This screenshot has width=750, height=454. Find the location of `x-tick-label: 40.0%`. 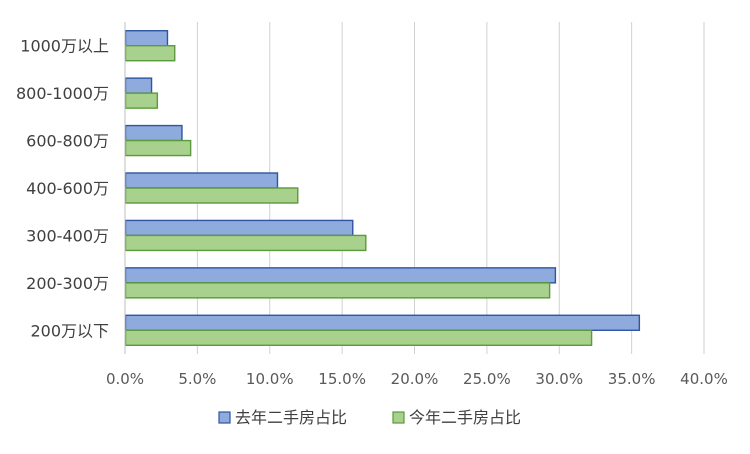

x-tick-label: 40.0% is located at coordinates (704, 379).